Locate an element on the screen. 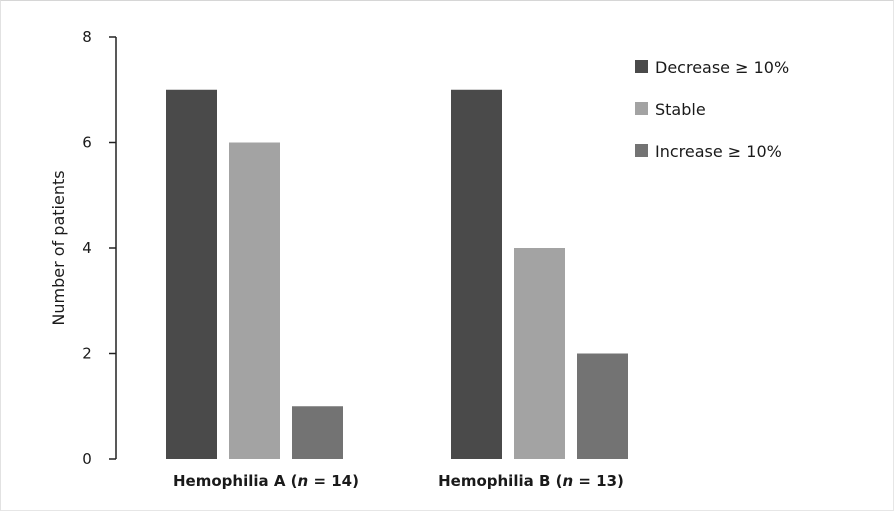  y-tick-label: 4 is located at coordinates (87, 248).